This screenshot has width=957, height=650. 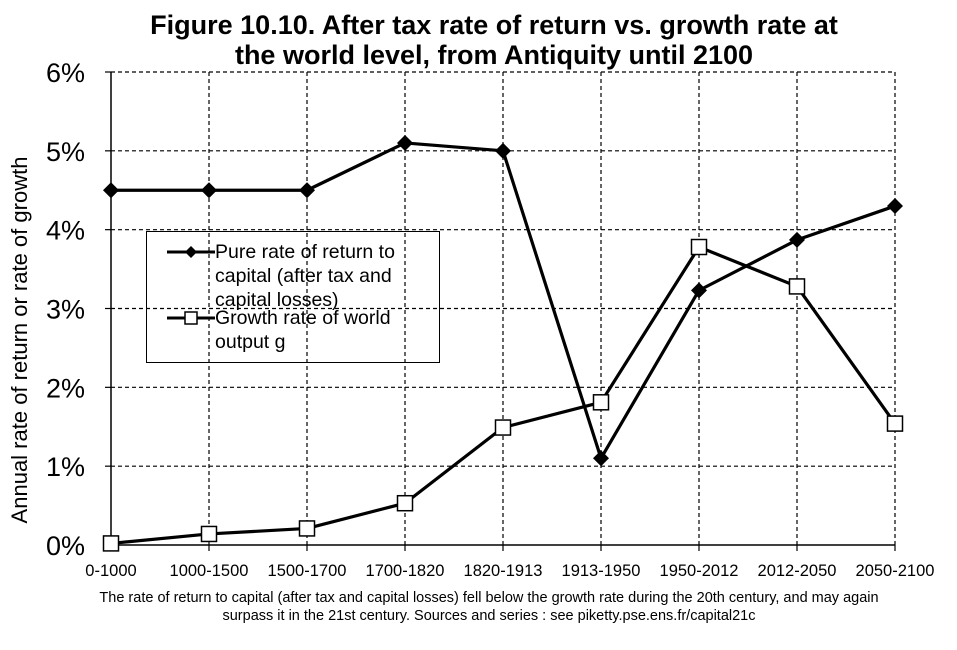 What do you see at coordinates (503, 571) in the screenshot?
I see `x-tick-label-4: 1820-1913` at bounding box center [503, 571].